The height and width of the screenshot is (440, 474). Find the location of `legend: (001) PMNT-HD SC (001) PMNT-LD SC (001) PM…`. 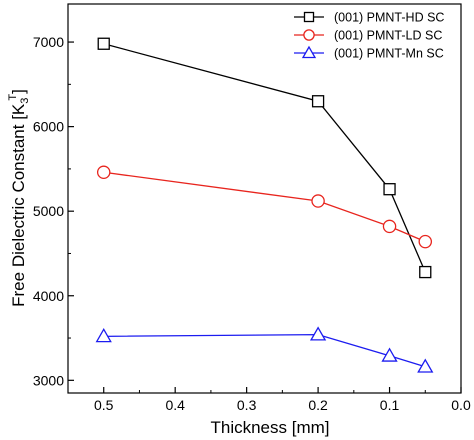

legend: (001) PMNT-HD SC (001) PMNT-LD SC (001) PM… is located at coordinates (369, 36).